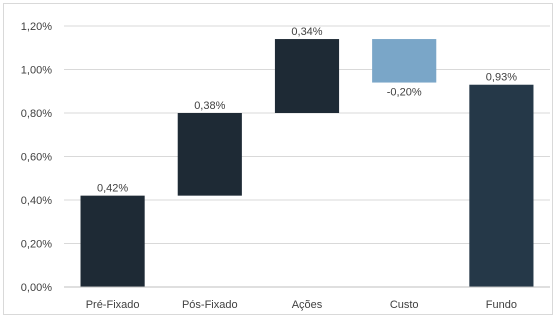 The height and width of the screenshot is (320, 558). I want to click on data-label: 0,34%, so click(306, 32).